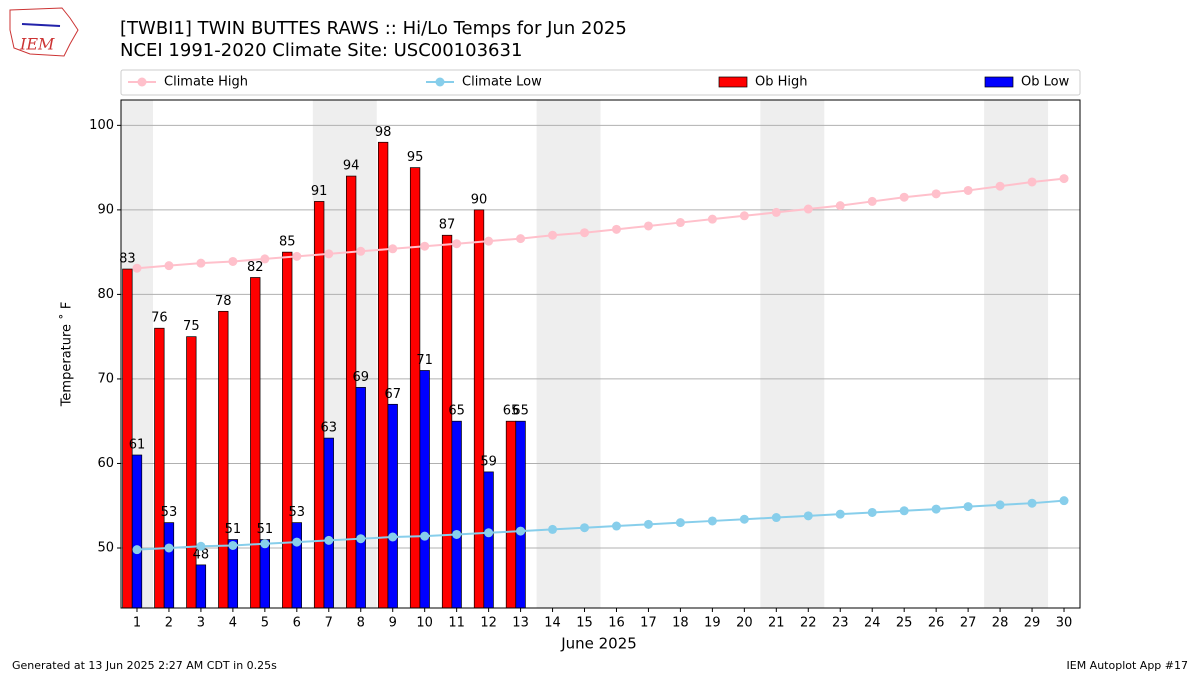 The height and width of the screenshot is (675, 1200). Describe the element at coordinates (999, 82) in the screenshot. I see `legend-swatch` at that location.